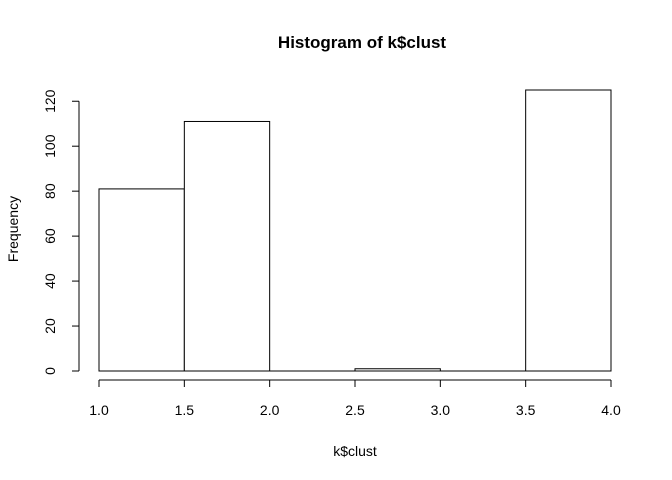 Image resolution: width=672 pixels, height=480 pixels. What do you see at coordinates (50, 236) in the screenshot?
I see `y-tick-label-3: 60` at bounding box center [50, 236].